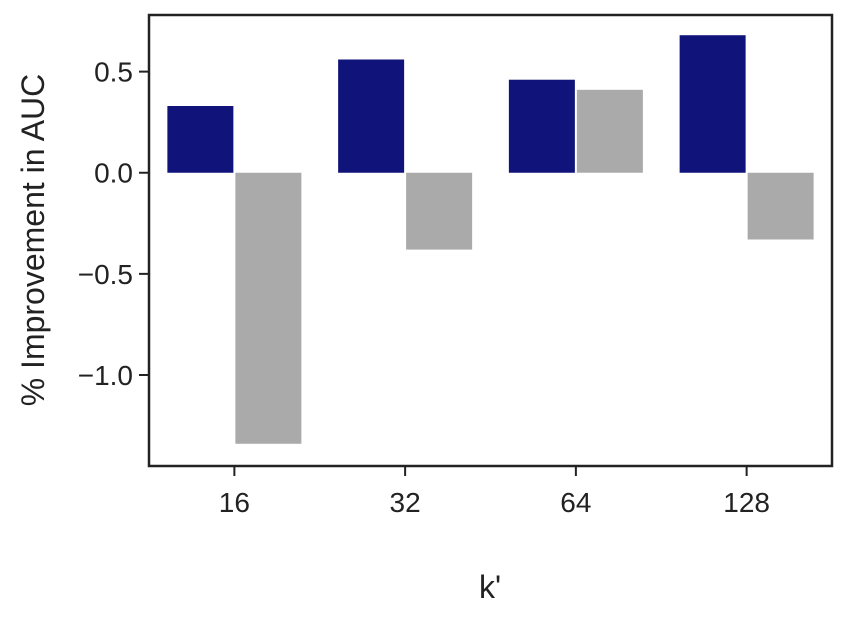 The image size is (847, 620). Describe the element at coordinates (33, 240) in the screenshot. I see `y-axis-label: % Improvement in AUC` at that location.